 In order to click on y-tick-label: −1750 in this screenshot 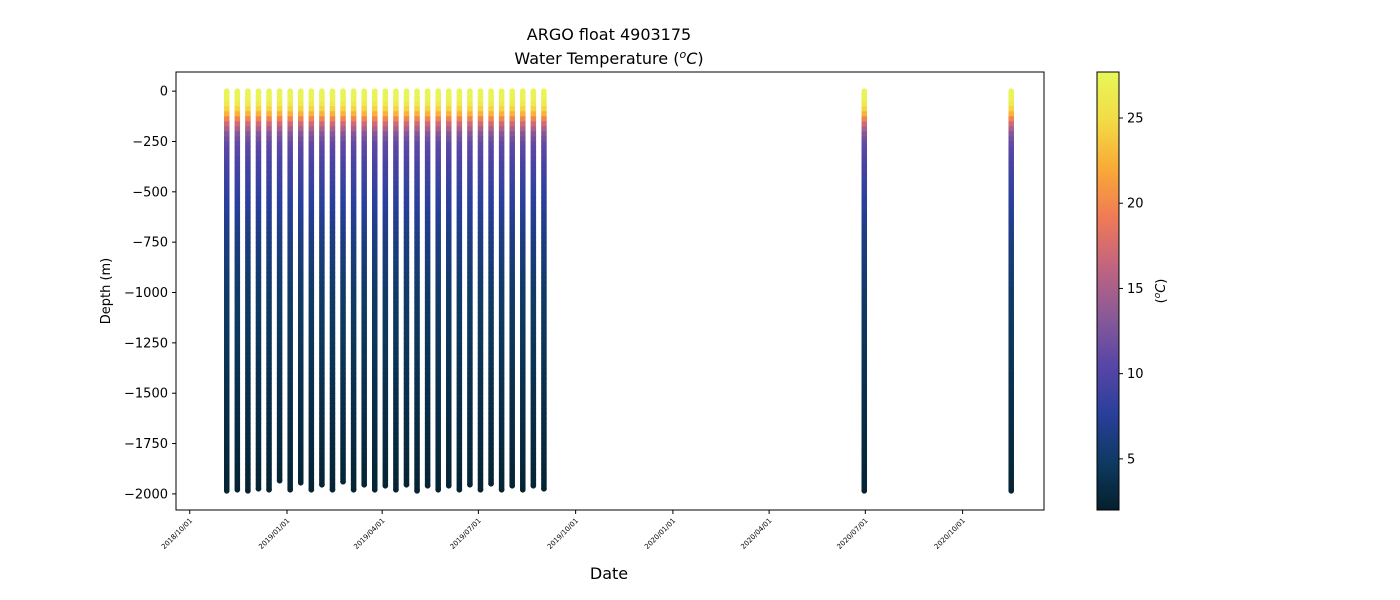, I will do `click(146, 444)`.